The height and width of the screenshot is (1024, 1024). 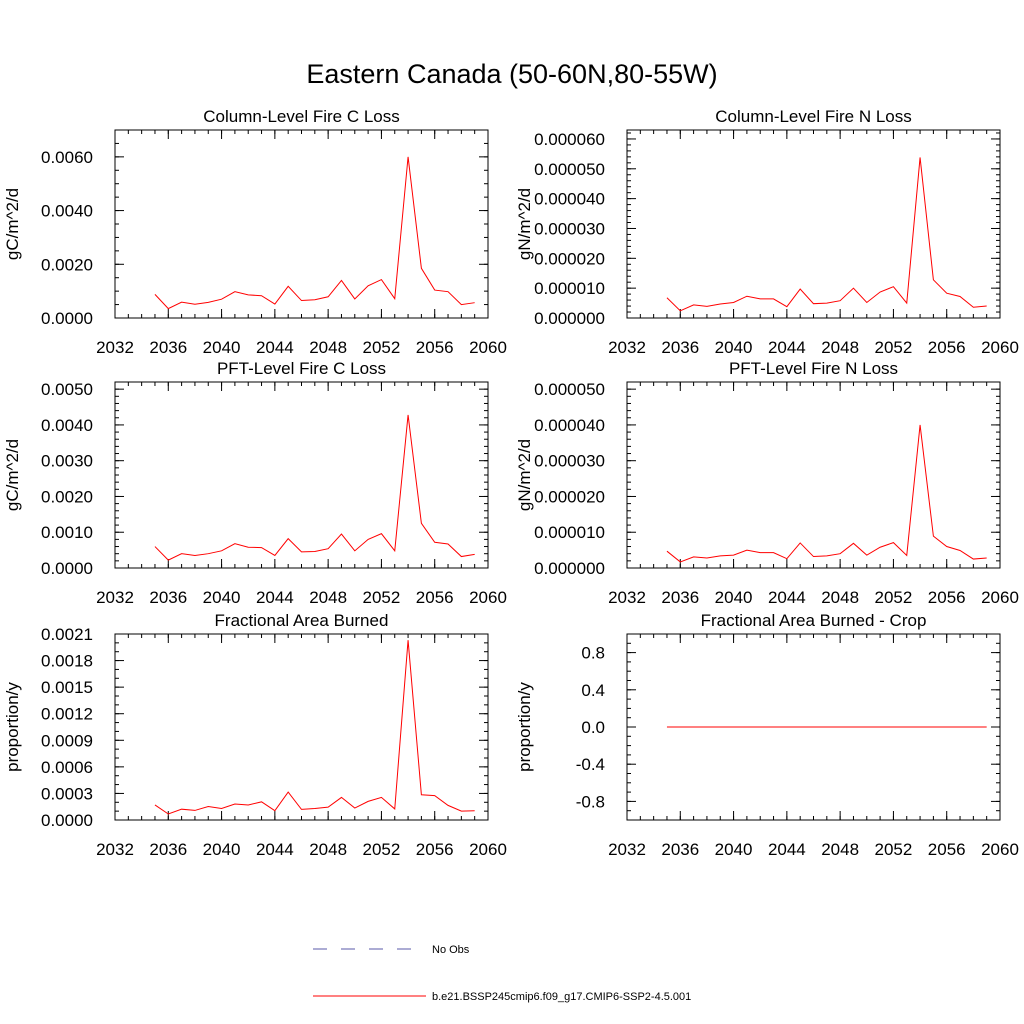 What do you see at coordinates (67, 157) in the screenshot?
I see `y-tick-label: 0.0060` at bounding box center [67, 157].